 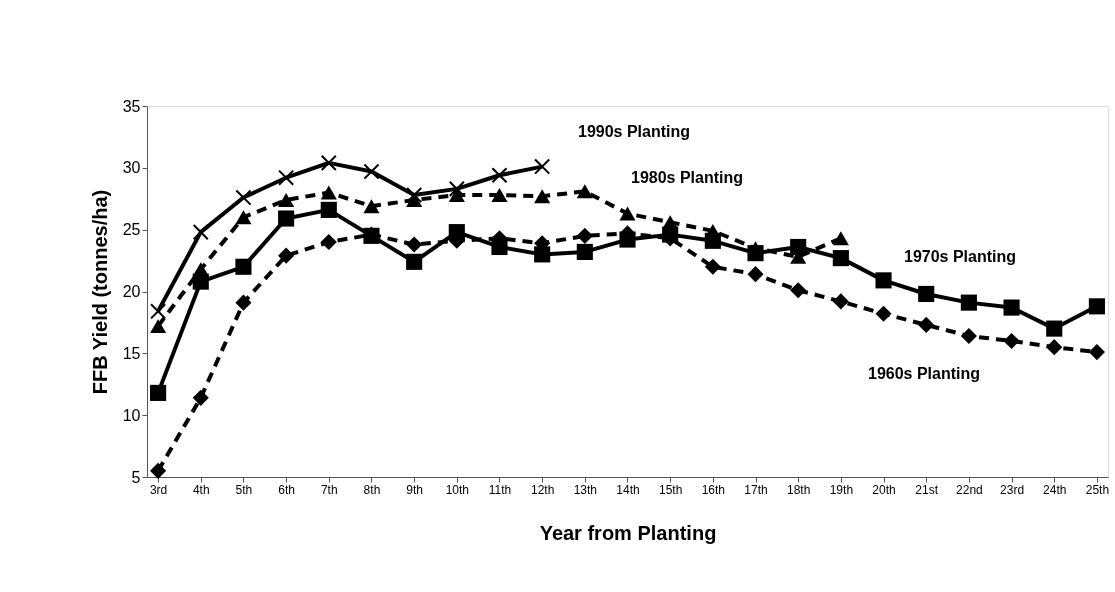 What do you see at coordinates (1055, 489) in the screenshot?
I see `x-tick-label: 24th` at bounding box center [1055, 489].